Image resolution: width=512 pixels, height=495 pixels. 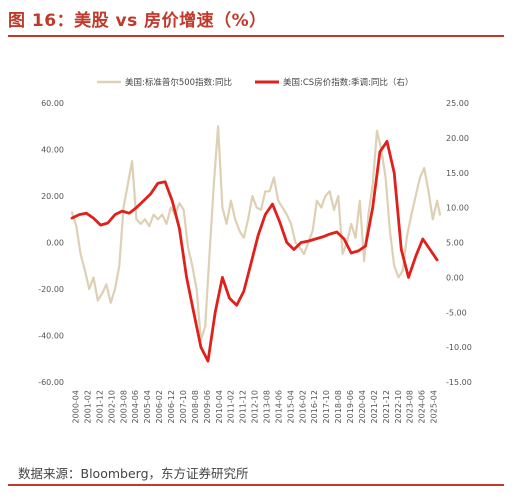 I want to click on x-tick-label: 2012-10, so click(x=255, y=406).